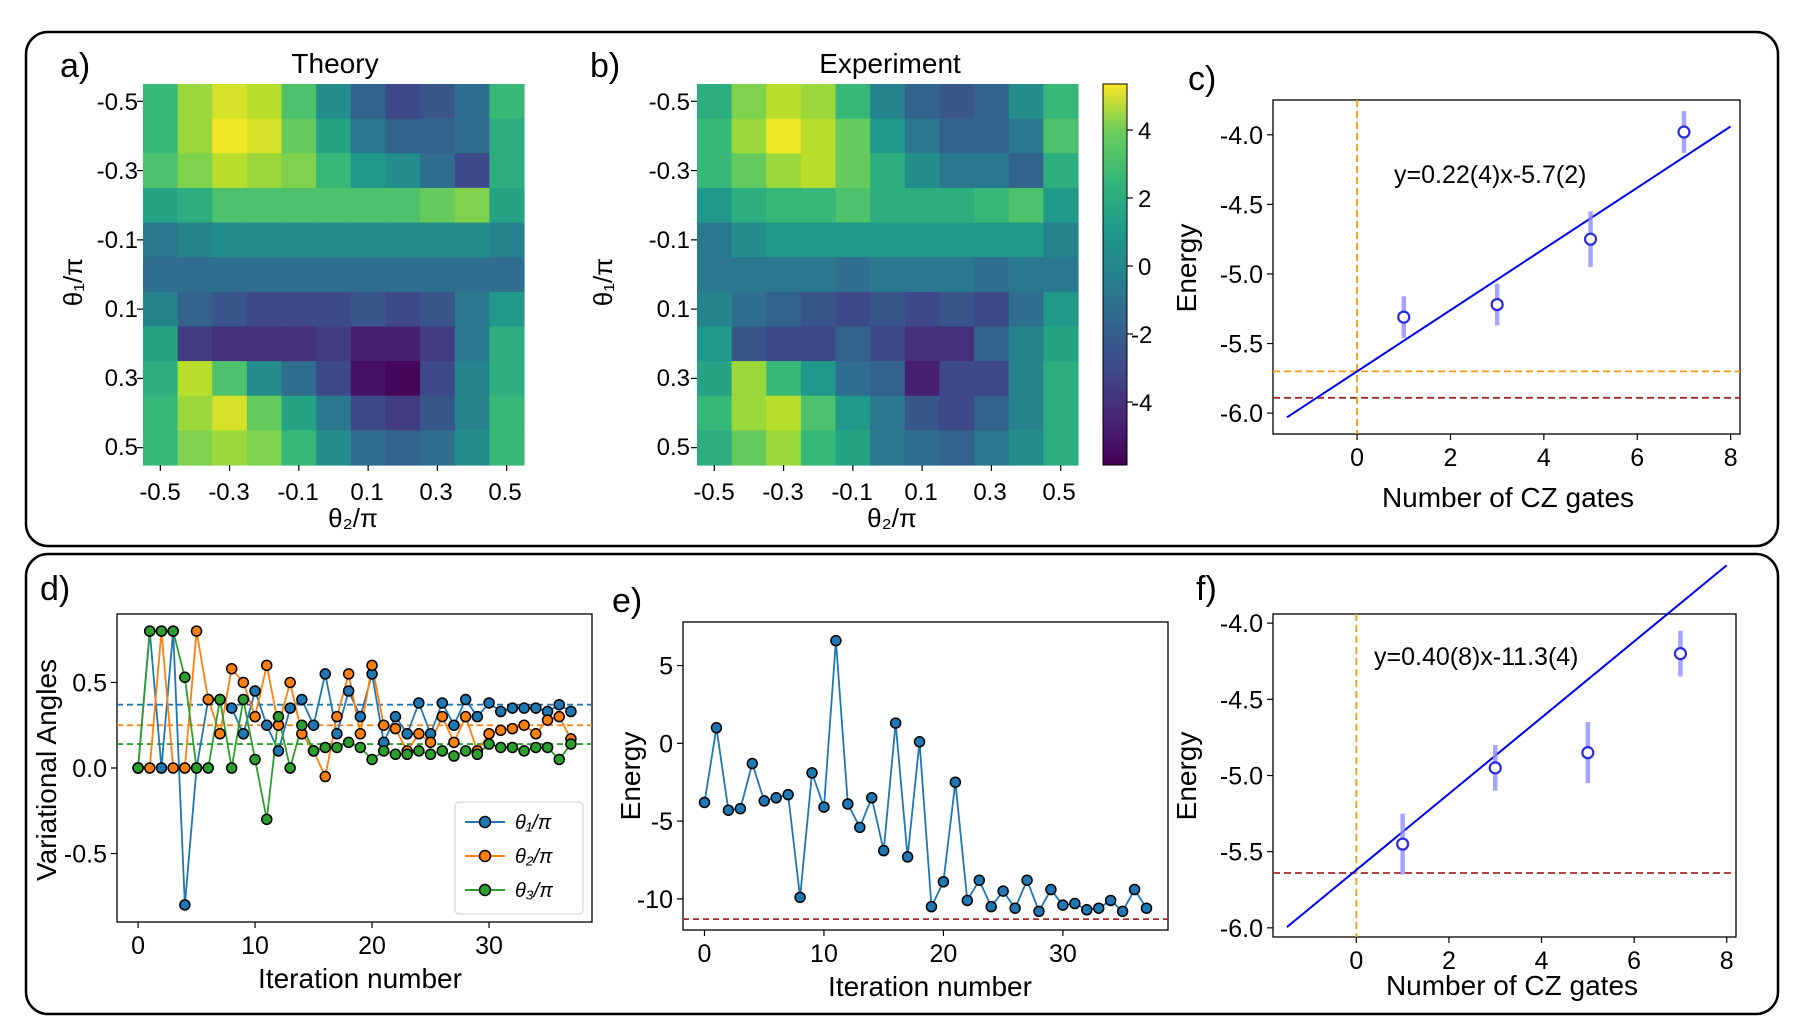 The width and height of the screenshot is (1798, 1025). I want to click on panel-label-e: e), so click(627, 601).